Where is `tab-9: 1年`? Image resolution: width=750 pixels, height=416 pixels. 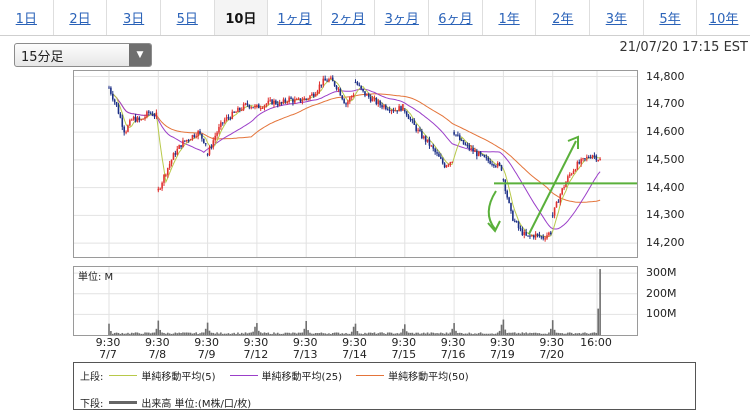
tab-9: 1年 is located at coordinates (509, 17).